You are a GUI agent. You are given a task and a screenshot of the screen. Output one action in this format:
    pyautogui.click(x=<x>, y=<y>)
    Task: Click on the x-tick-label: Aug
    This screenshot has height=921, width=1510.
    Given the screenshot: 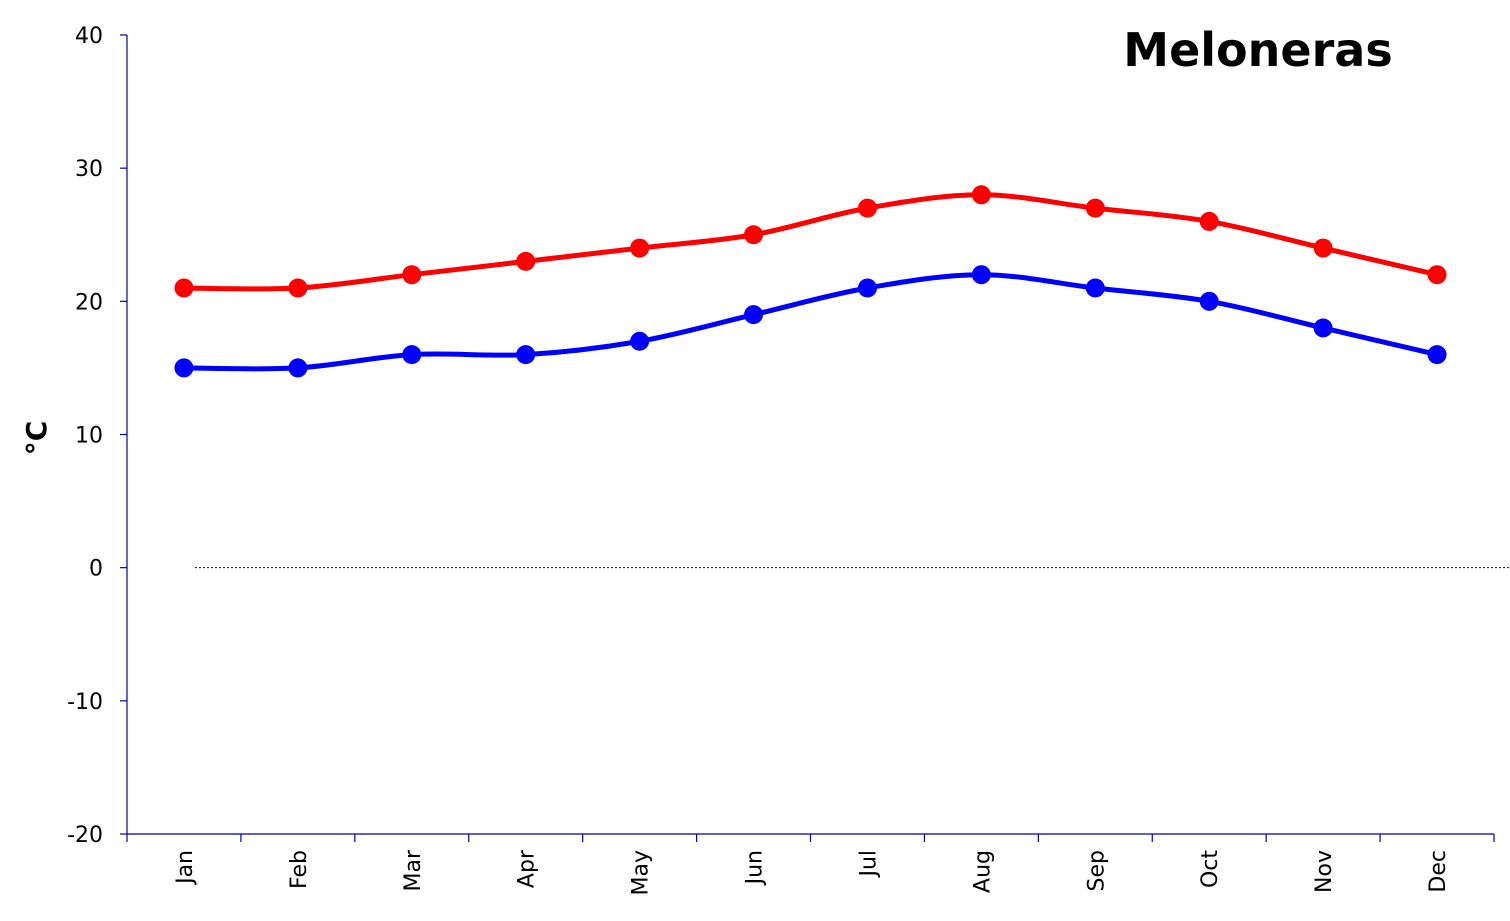 What is the action you would take?
    pyautogui.click(x=982, y=871)
    